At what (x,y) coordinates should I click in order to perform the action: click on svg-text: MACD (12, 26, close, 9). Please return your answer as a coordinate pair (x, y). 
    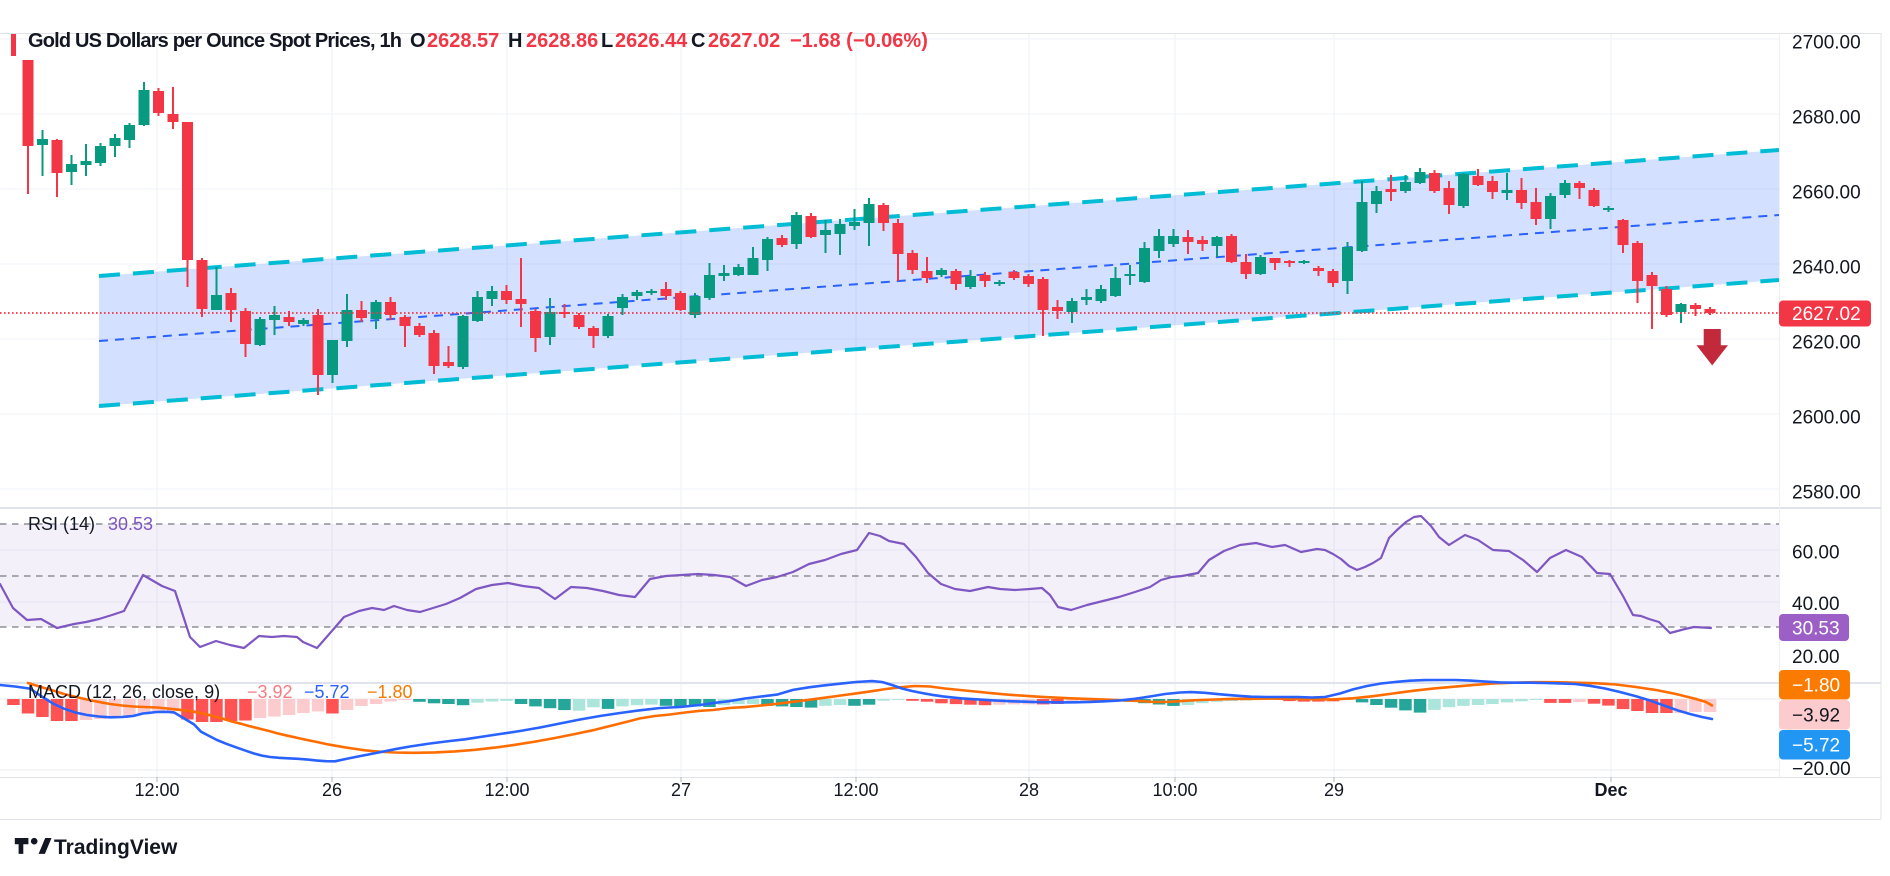
    Looking at the image, I should click on (124, 692).